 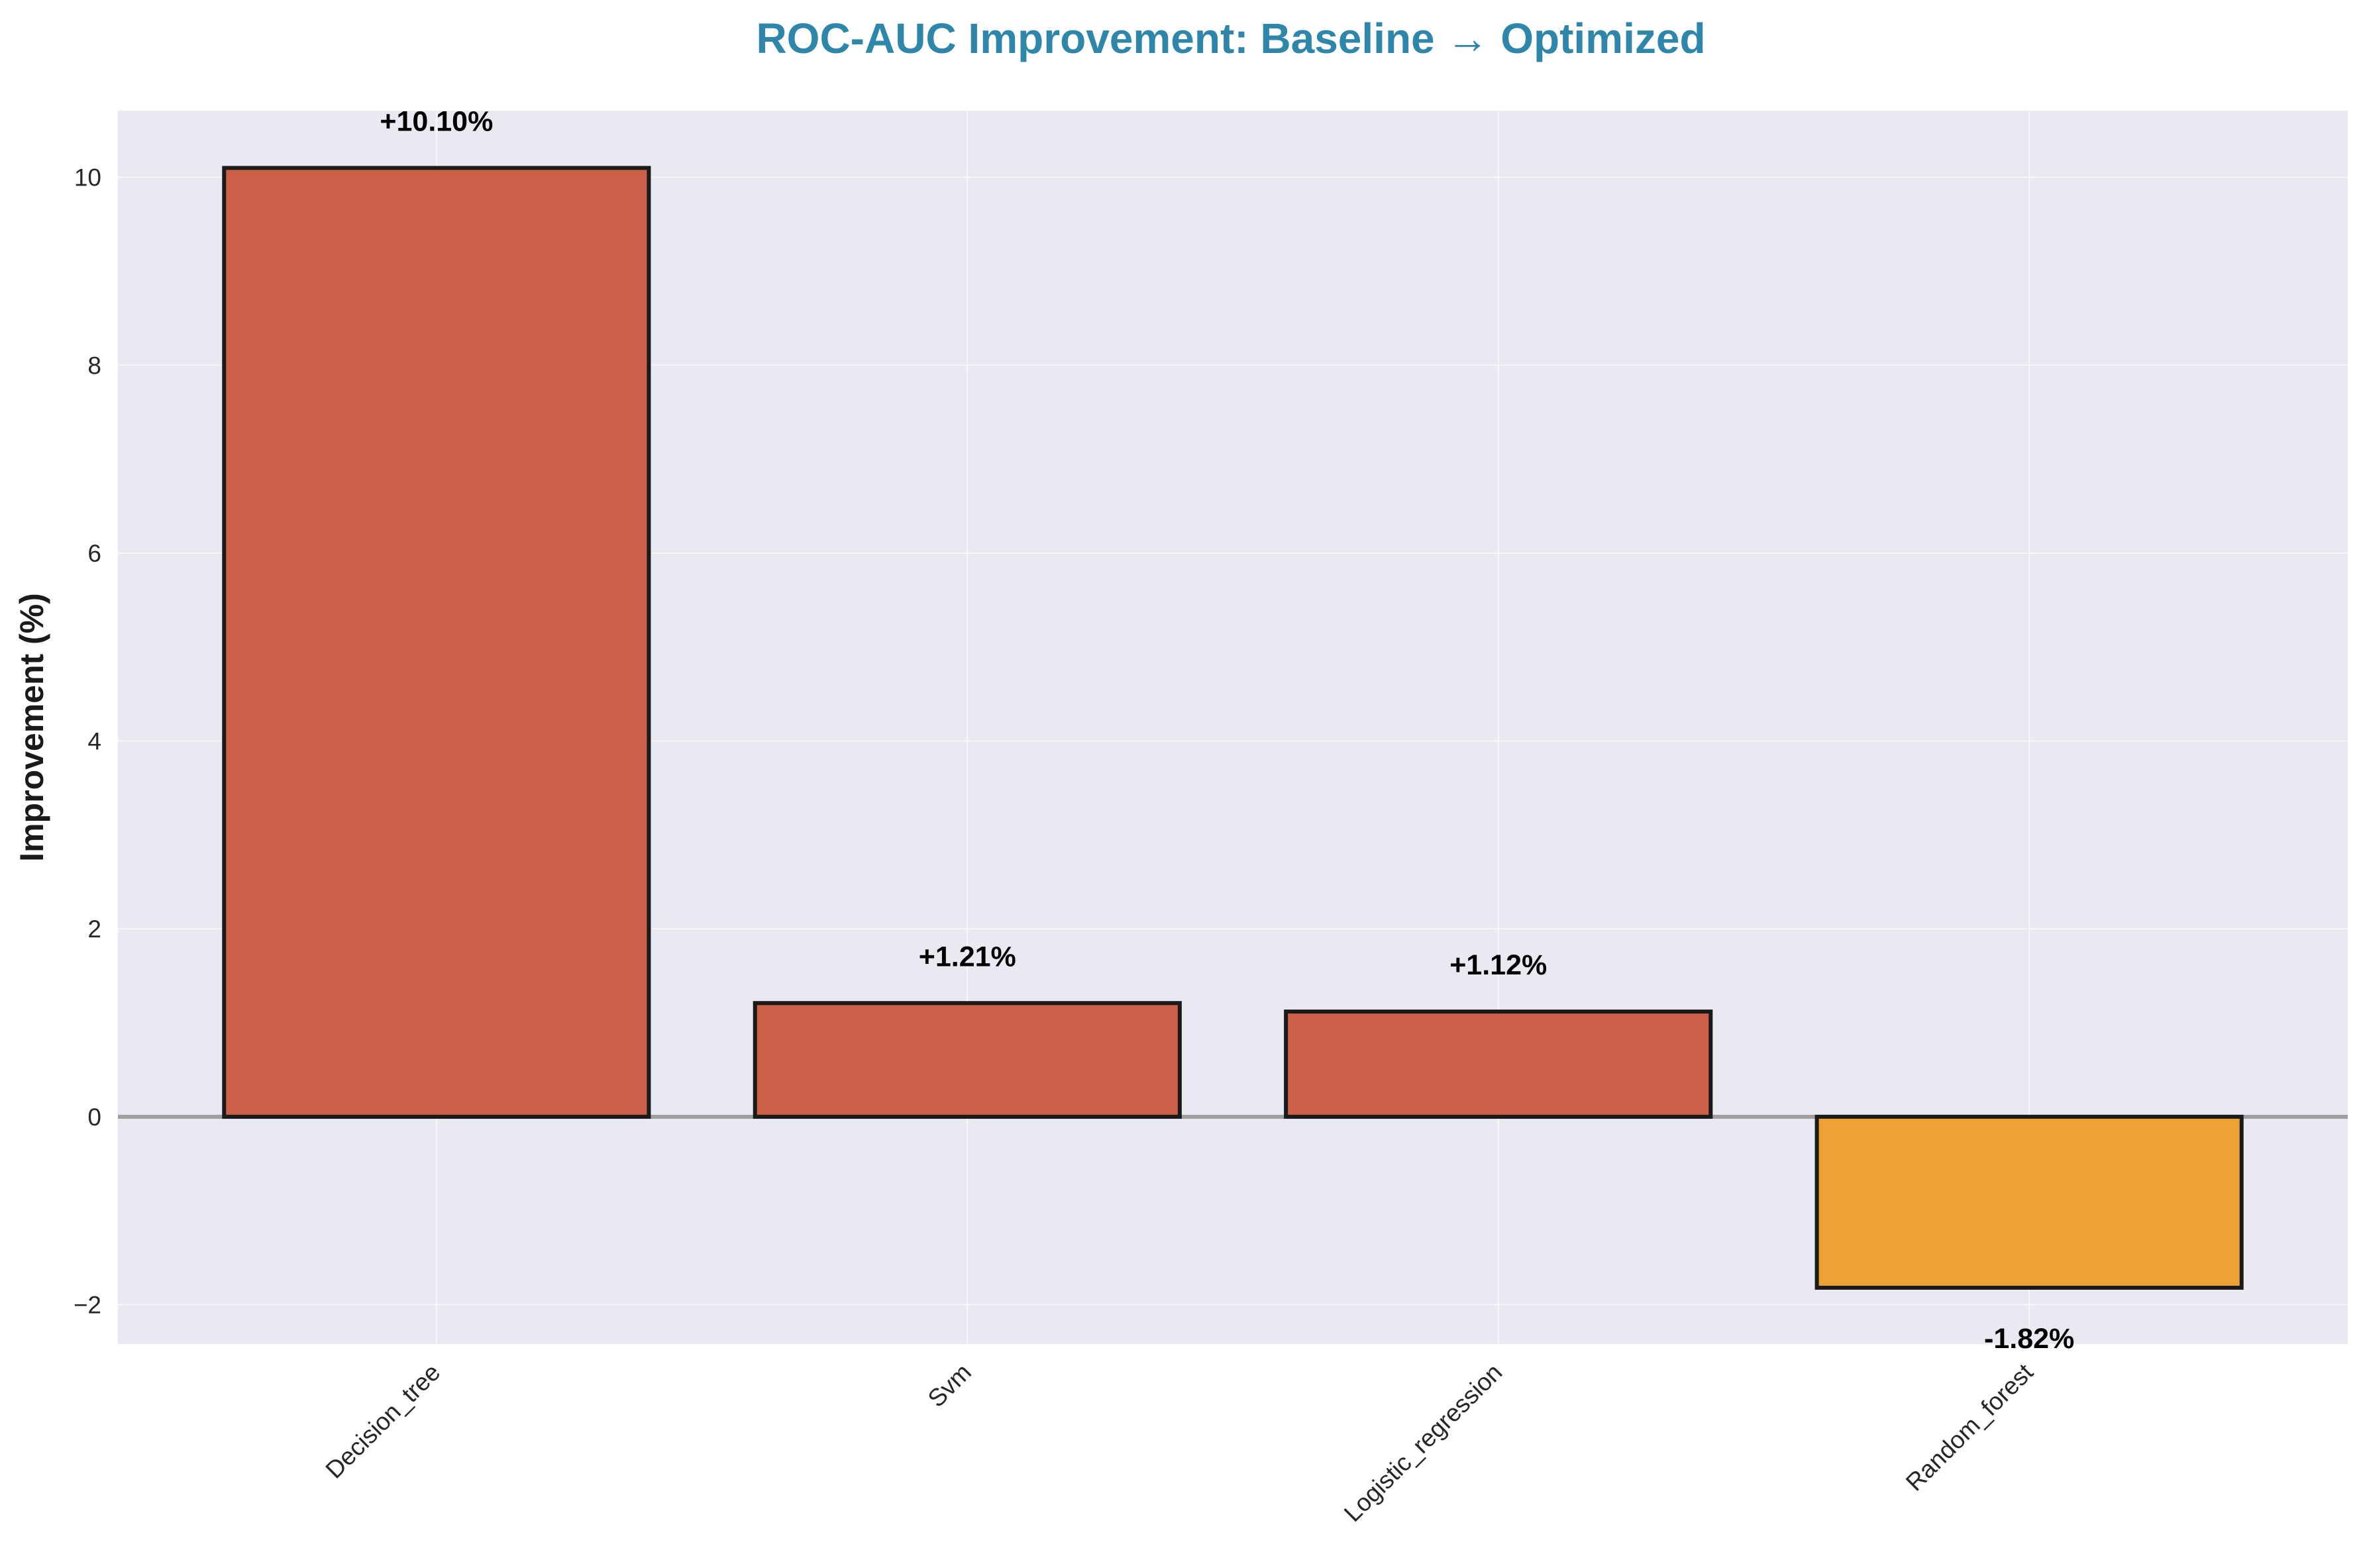 What do you see at coordinates (2029, 1202) in the screenshot?
I see `bar-random-forest` at bounding box center [2029, 1202].